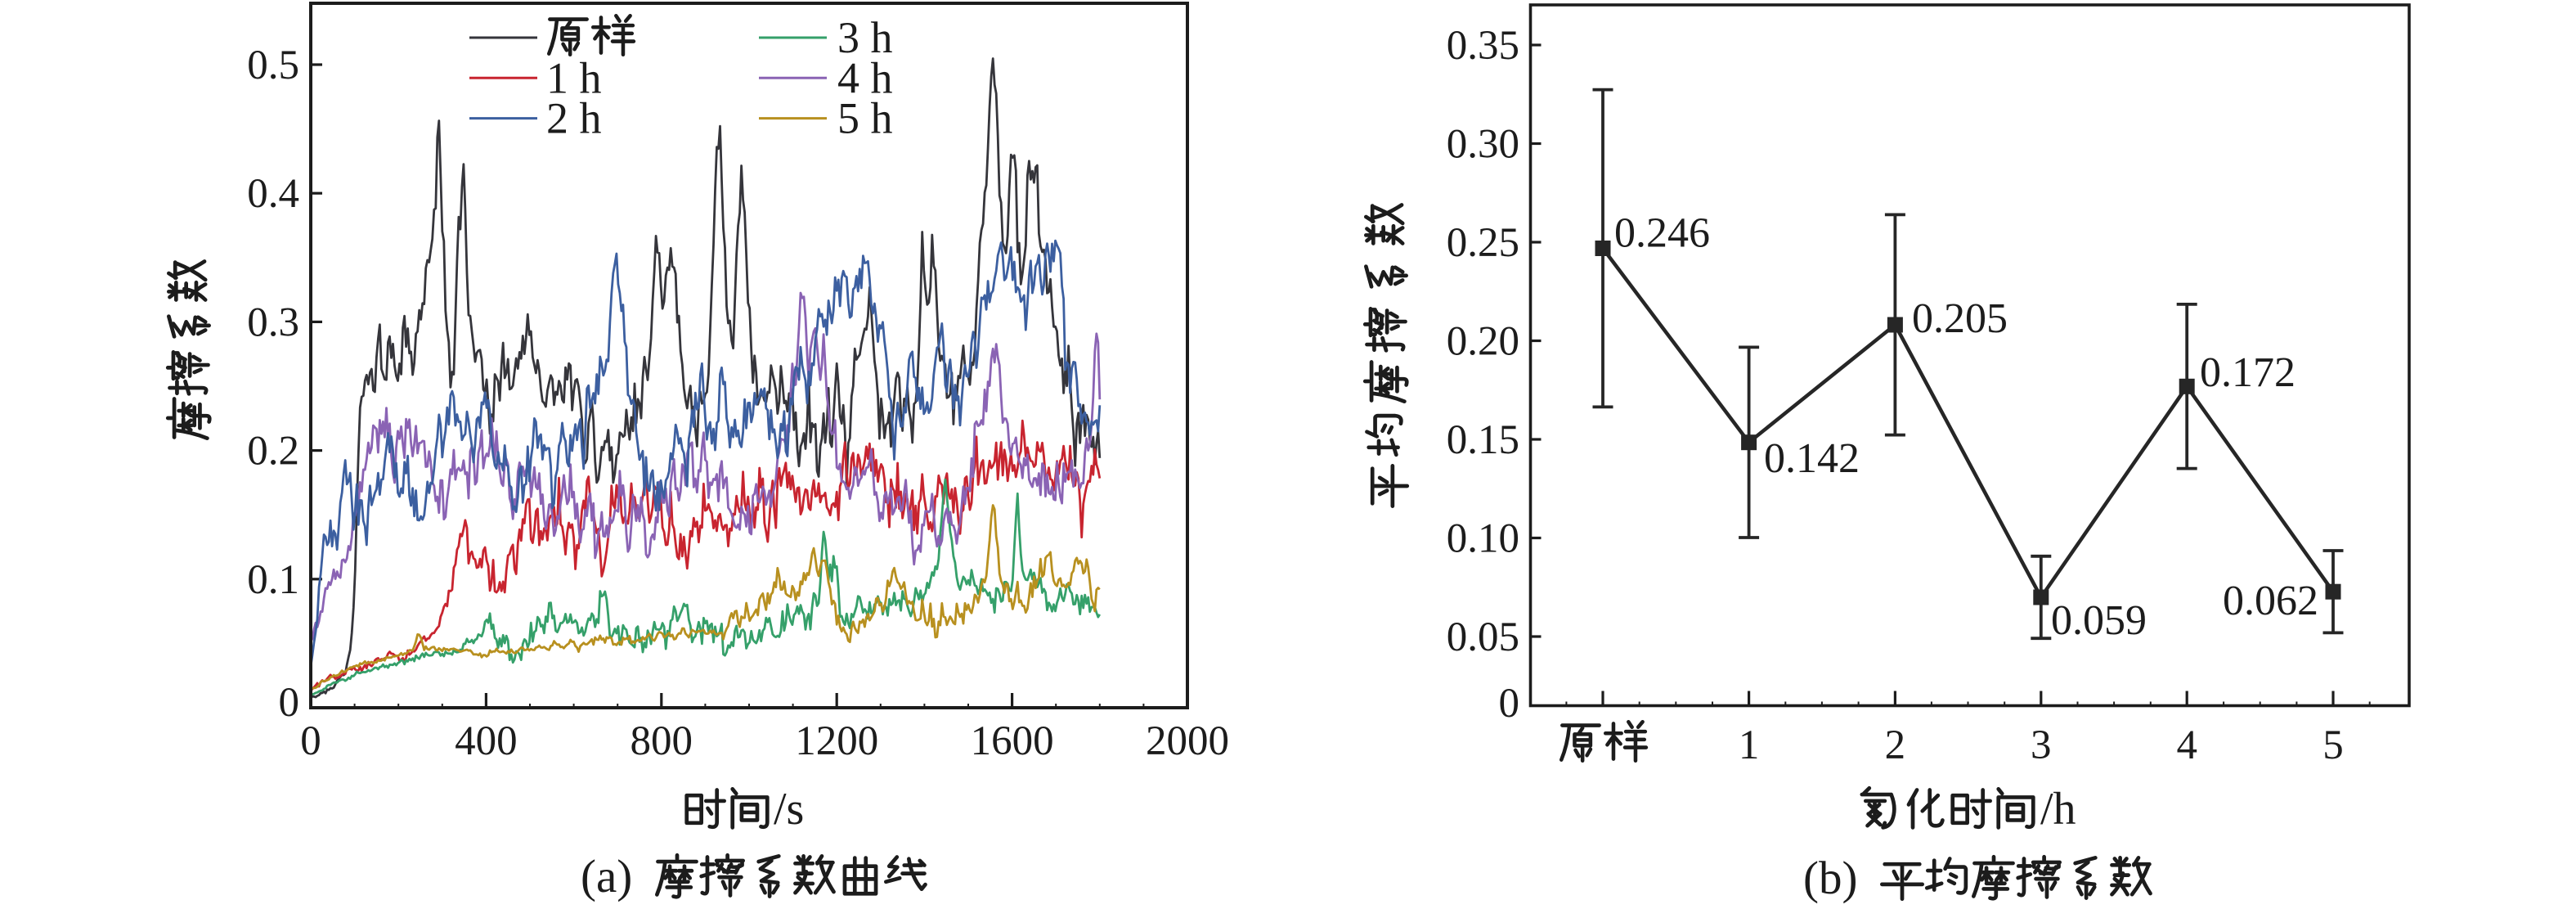 This screenshot has height=909, width=2576. What do you see at coordinates (1483, 243) in the screenshot?
I see `svg-text: 0.25` at bounding box center [1483, 243].